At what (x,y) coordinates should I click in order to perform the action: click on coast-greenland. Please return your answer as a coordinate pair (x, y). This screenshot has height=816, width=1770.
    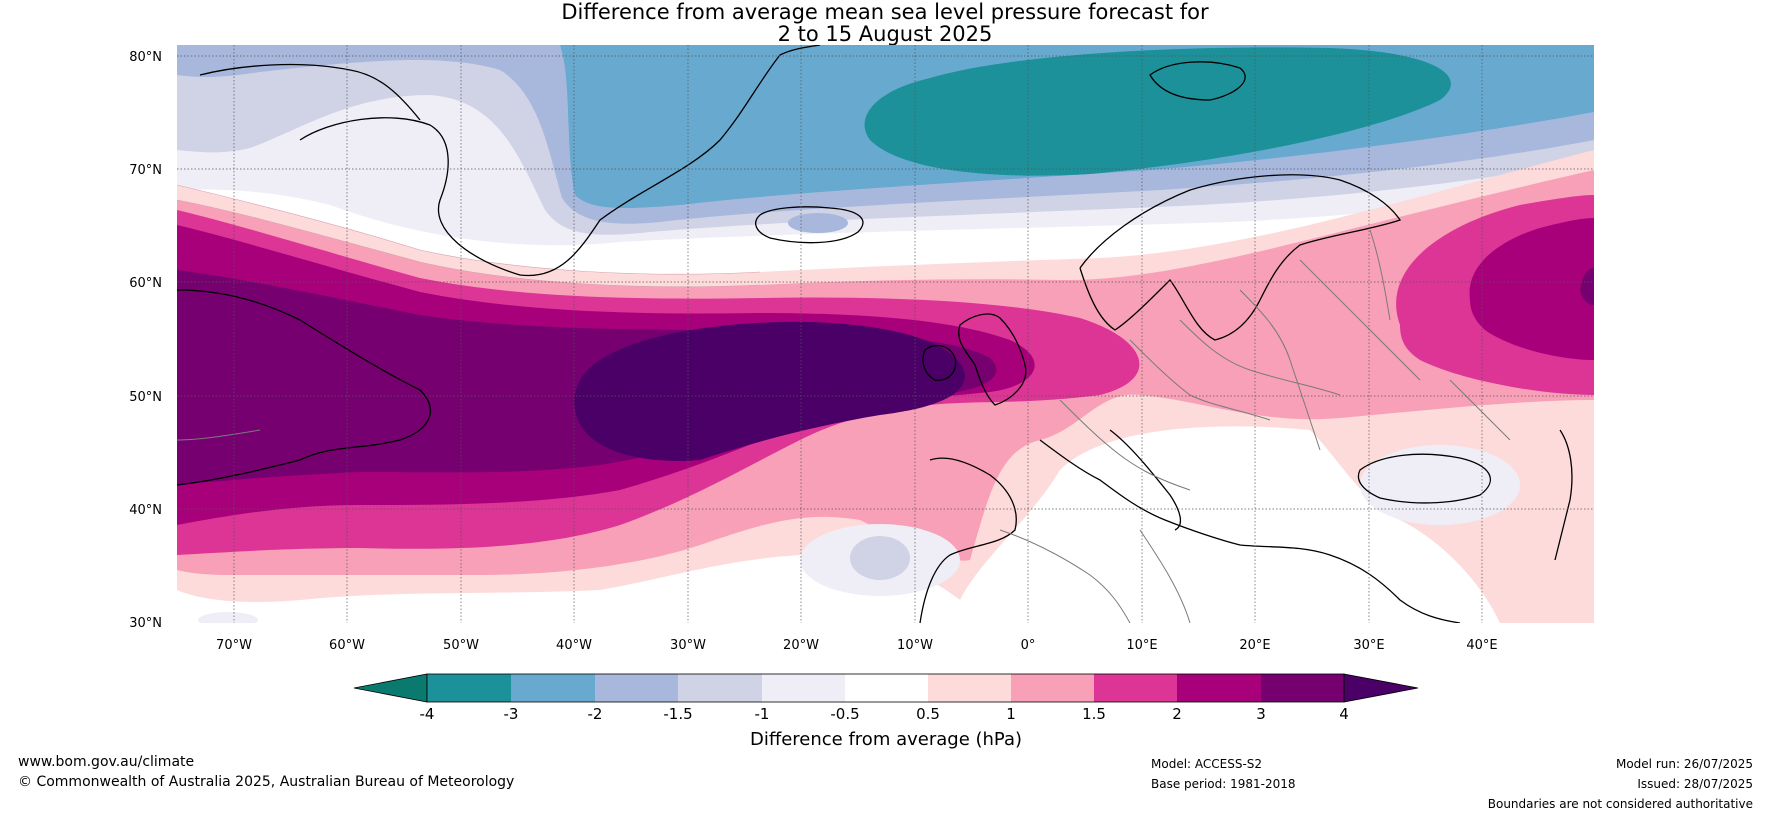
    Looking at the image, I should click on (560, 161).